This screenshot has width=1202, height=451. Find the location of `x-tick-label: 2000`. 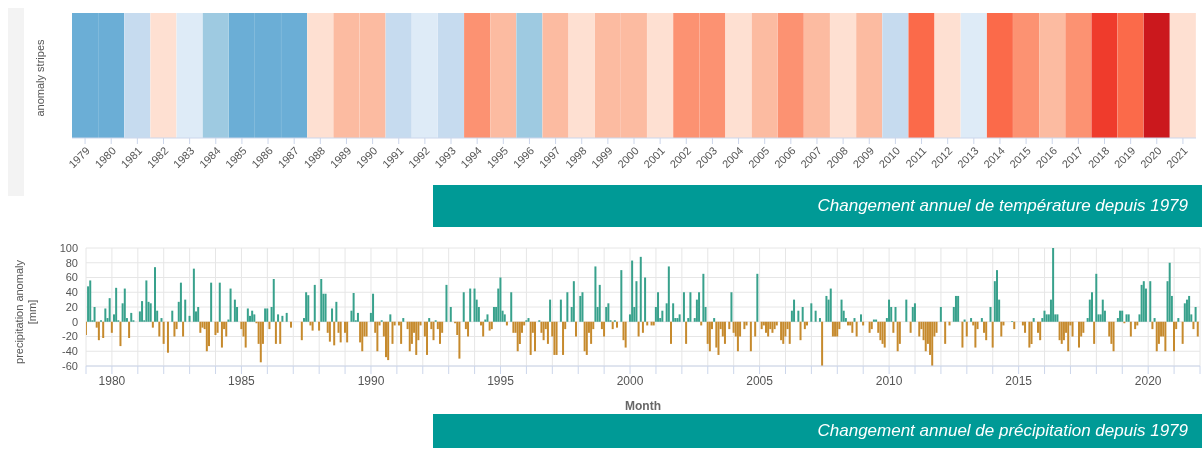

x-tick-label: 2000 is located at coordinates (630, 380).